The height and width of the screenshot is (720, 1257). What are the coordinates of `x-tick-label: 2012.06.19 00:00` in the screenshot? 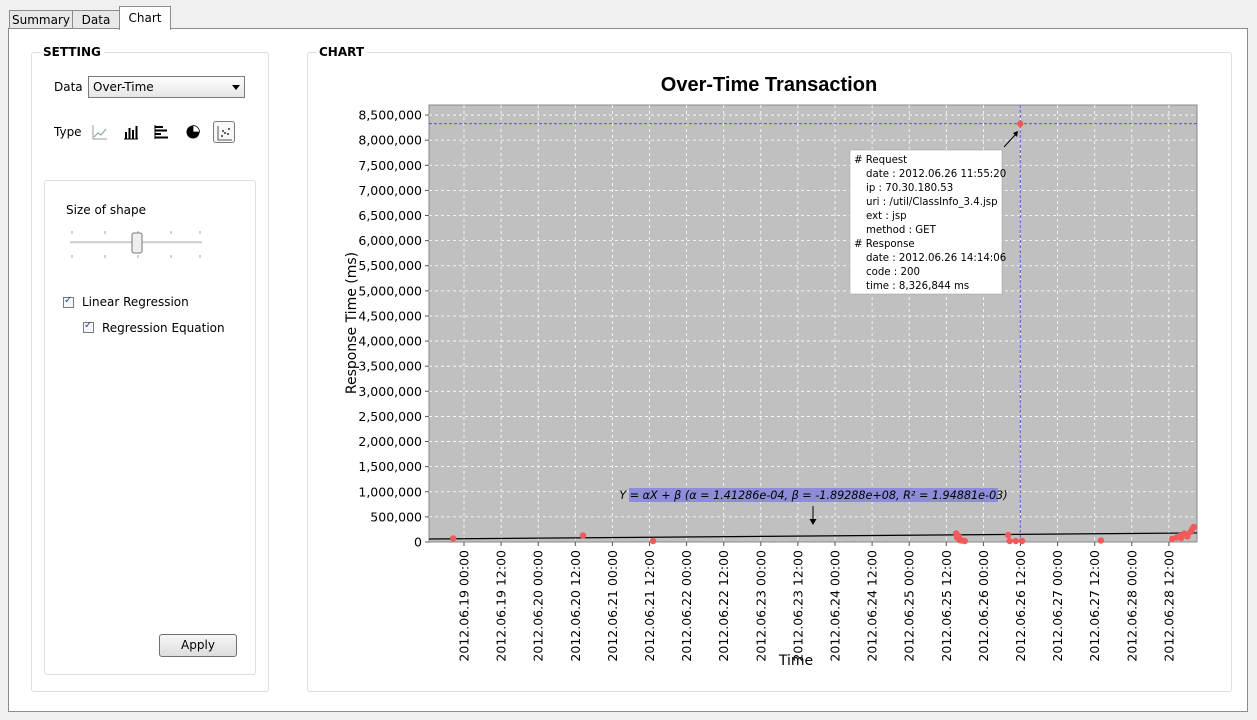 It's located at (464, 606).